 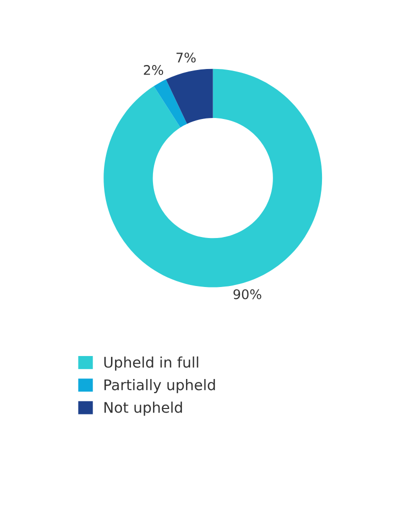 What do you see at coordinates (186, 57) in the screenshot?
I see `data-label: 7%` at bounding box center [186, 57].